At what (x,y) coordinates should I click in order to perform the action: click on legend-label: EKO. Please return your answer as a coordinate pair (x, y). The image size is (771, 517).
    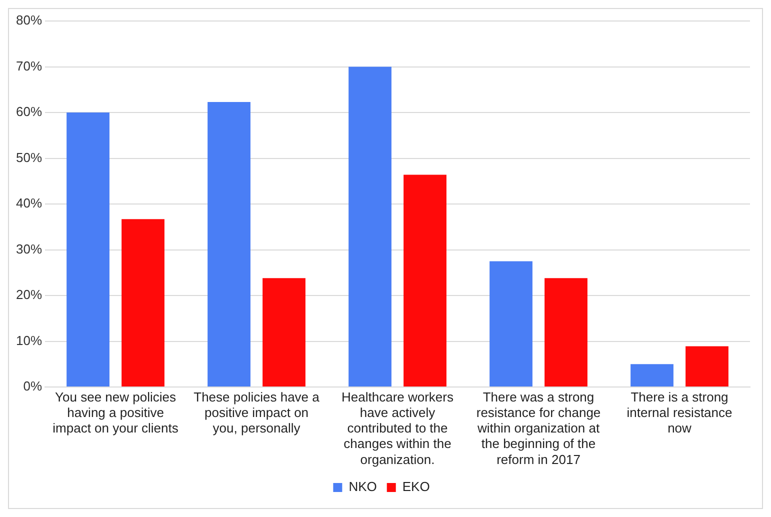
    Looking at the image, I should click on (416, 486).